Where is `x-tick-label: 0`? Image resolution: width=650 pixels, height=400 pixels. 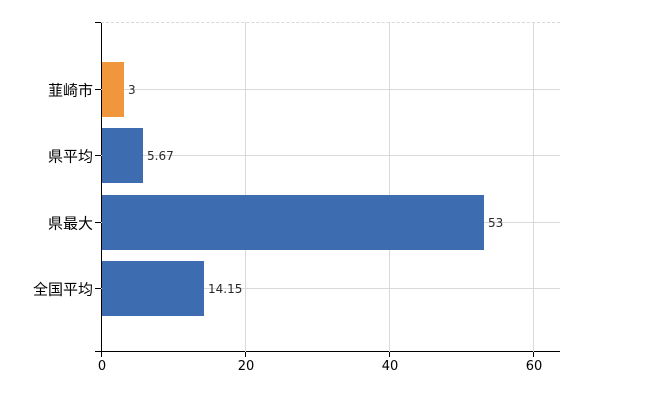 x-tick-label: 0 is located at coordinates (102, 366).